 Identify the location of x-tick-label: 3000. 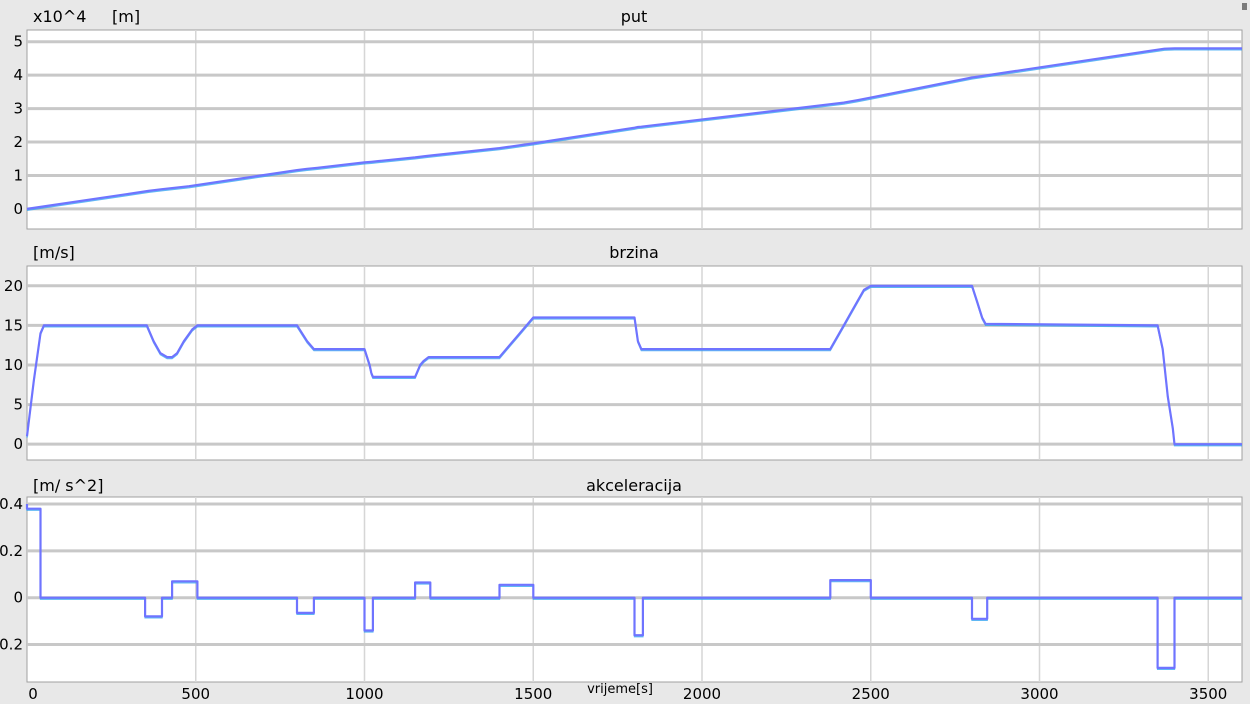
(1039, 694).